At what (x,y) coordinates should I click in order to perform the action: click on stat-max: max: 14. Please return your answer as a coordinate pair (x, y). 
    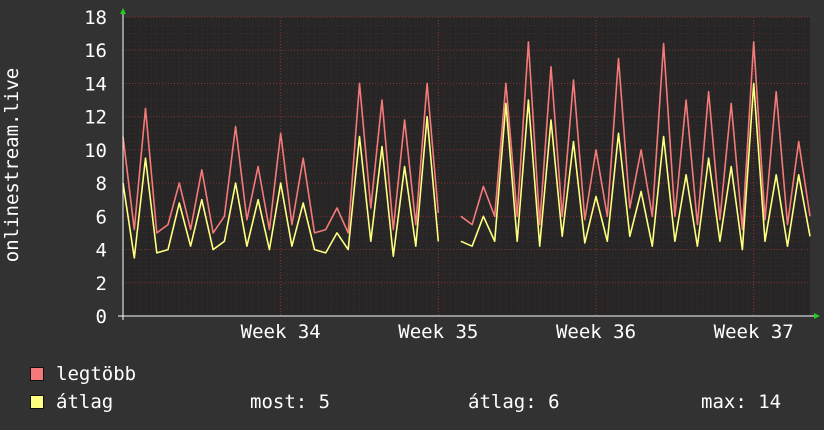
    Looking at the image, I should click on (741, 402).